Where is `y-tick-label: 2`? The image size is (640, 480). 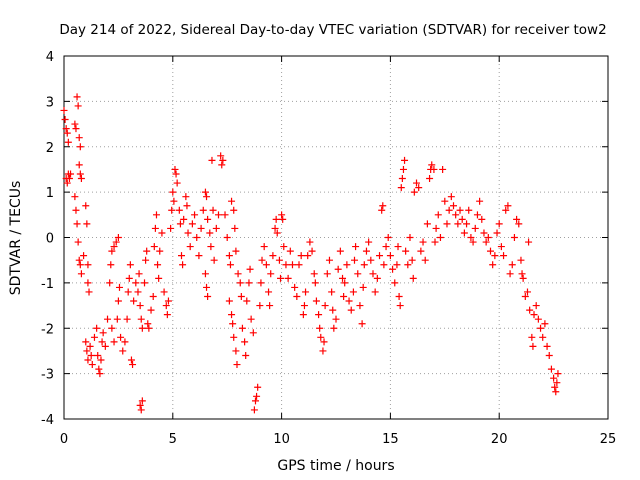
y-tick-label: 2 is located at coordinates (50, 148).